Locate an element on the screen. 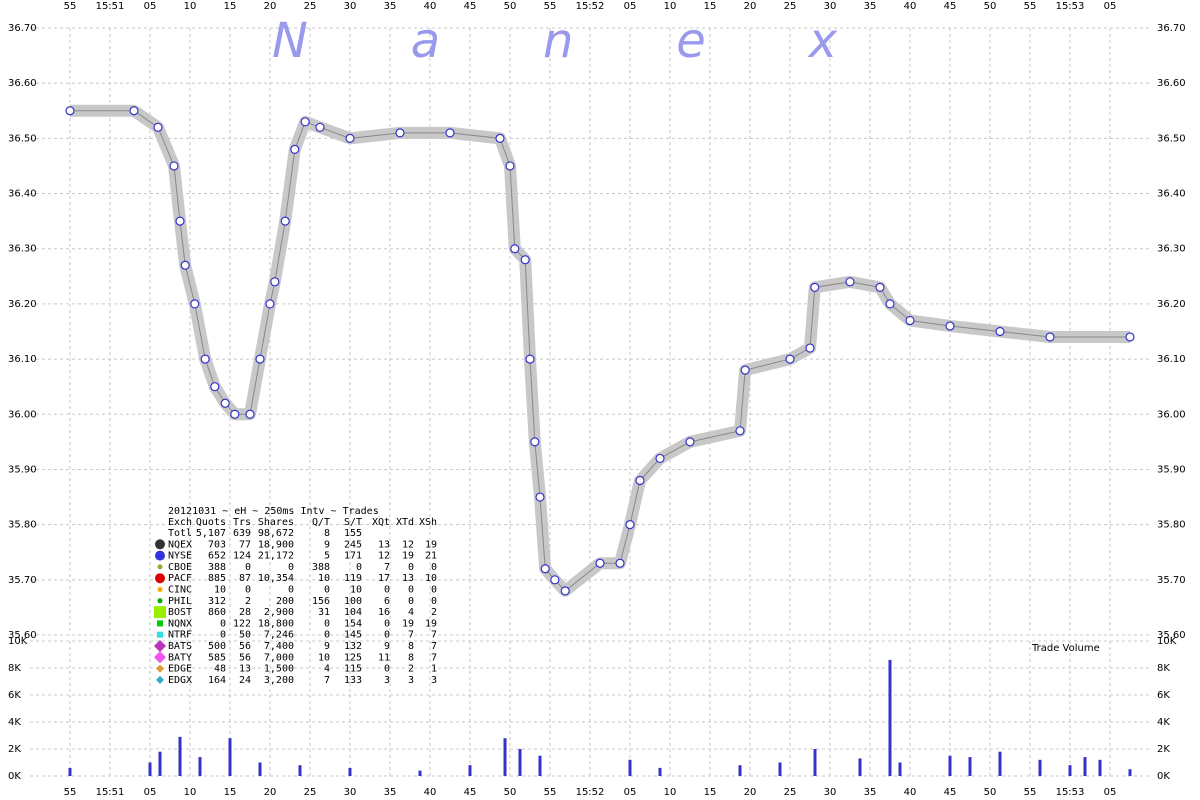 This screenshot has height=800, width=1200. x-tick-label: 05 is located at coordinates (1110, 792).